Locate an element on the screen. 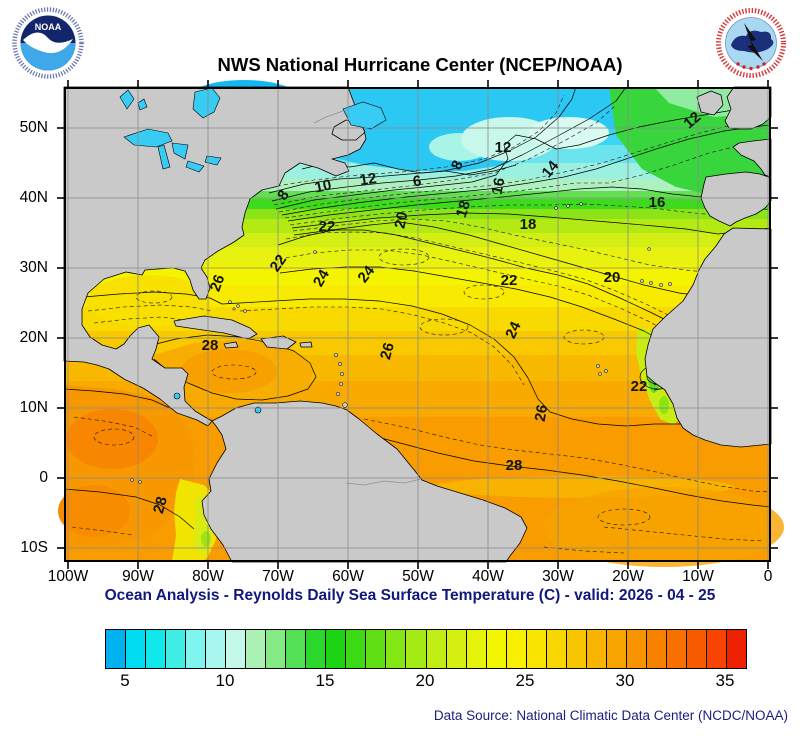 The height and width of the screenshot is (737, 800). colorbar-tick: 30 is located at coordinates (625, 680).